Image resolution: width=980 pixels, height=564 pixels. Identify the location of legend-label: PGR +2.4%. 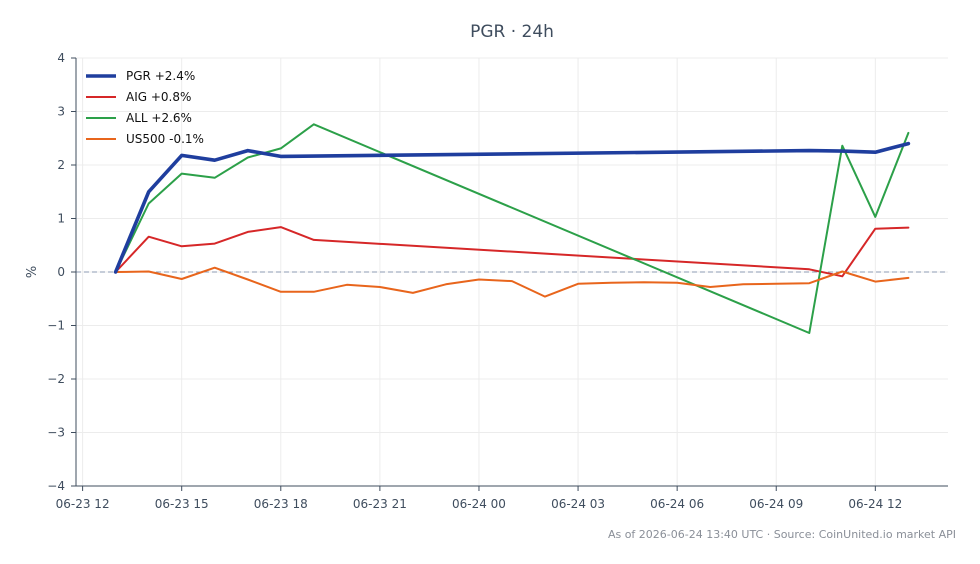
(160, 76).